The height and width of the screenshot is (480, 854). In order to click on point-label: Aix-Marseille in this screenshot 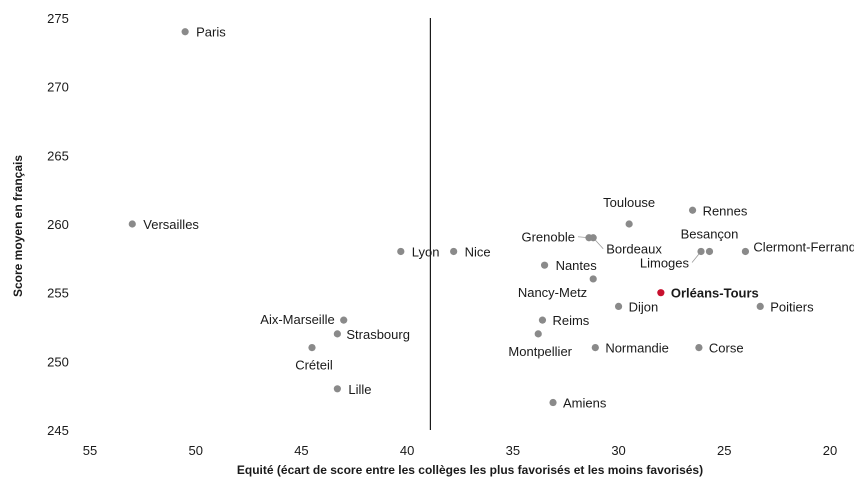, I will do `click(297, 319)`.